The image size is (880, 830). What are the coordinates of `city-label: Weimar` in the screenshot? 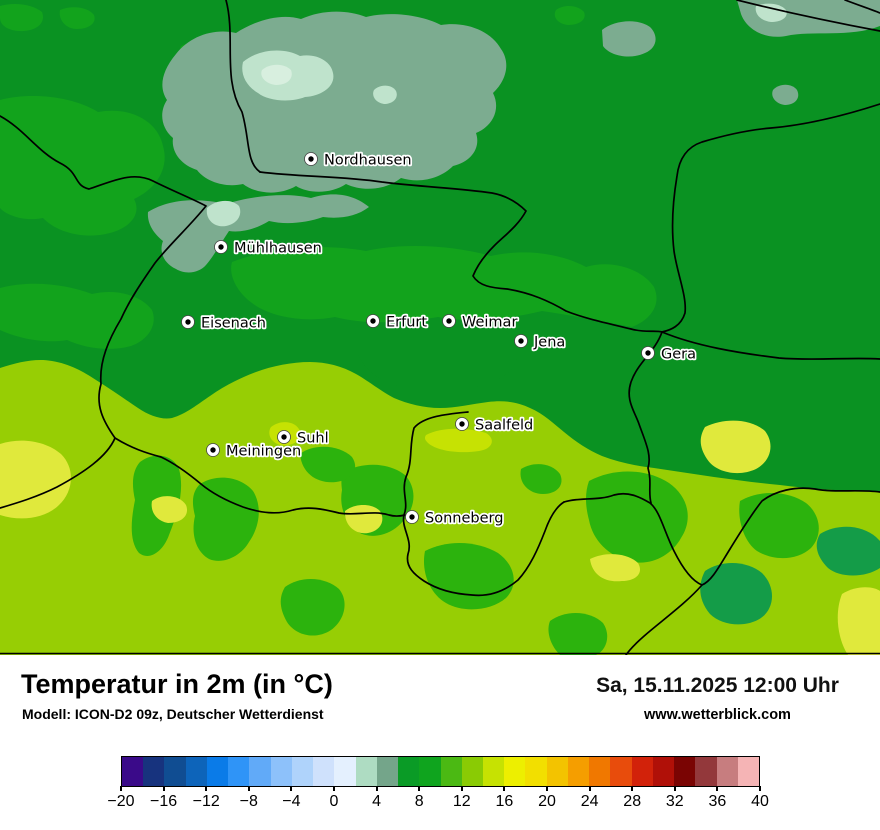 It's located at (489, 323).